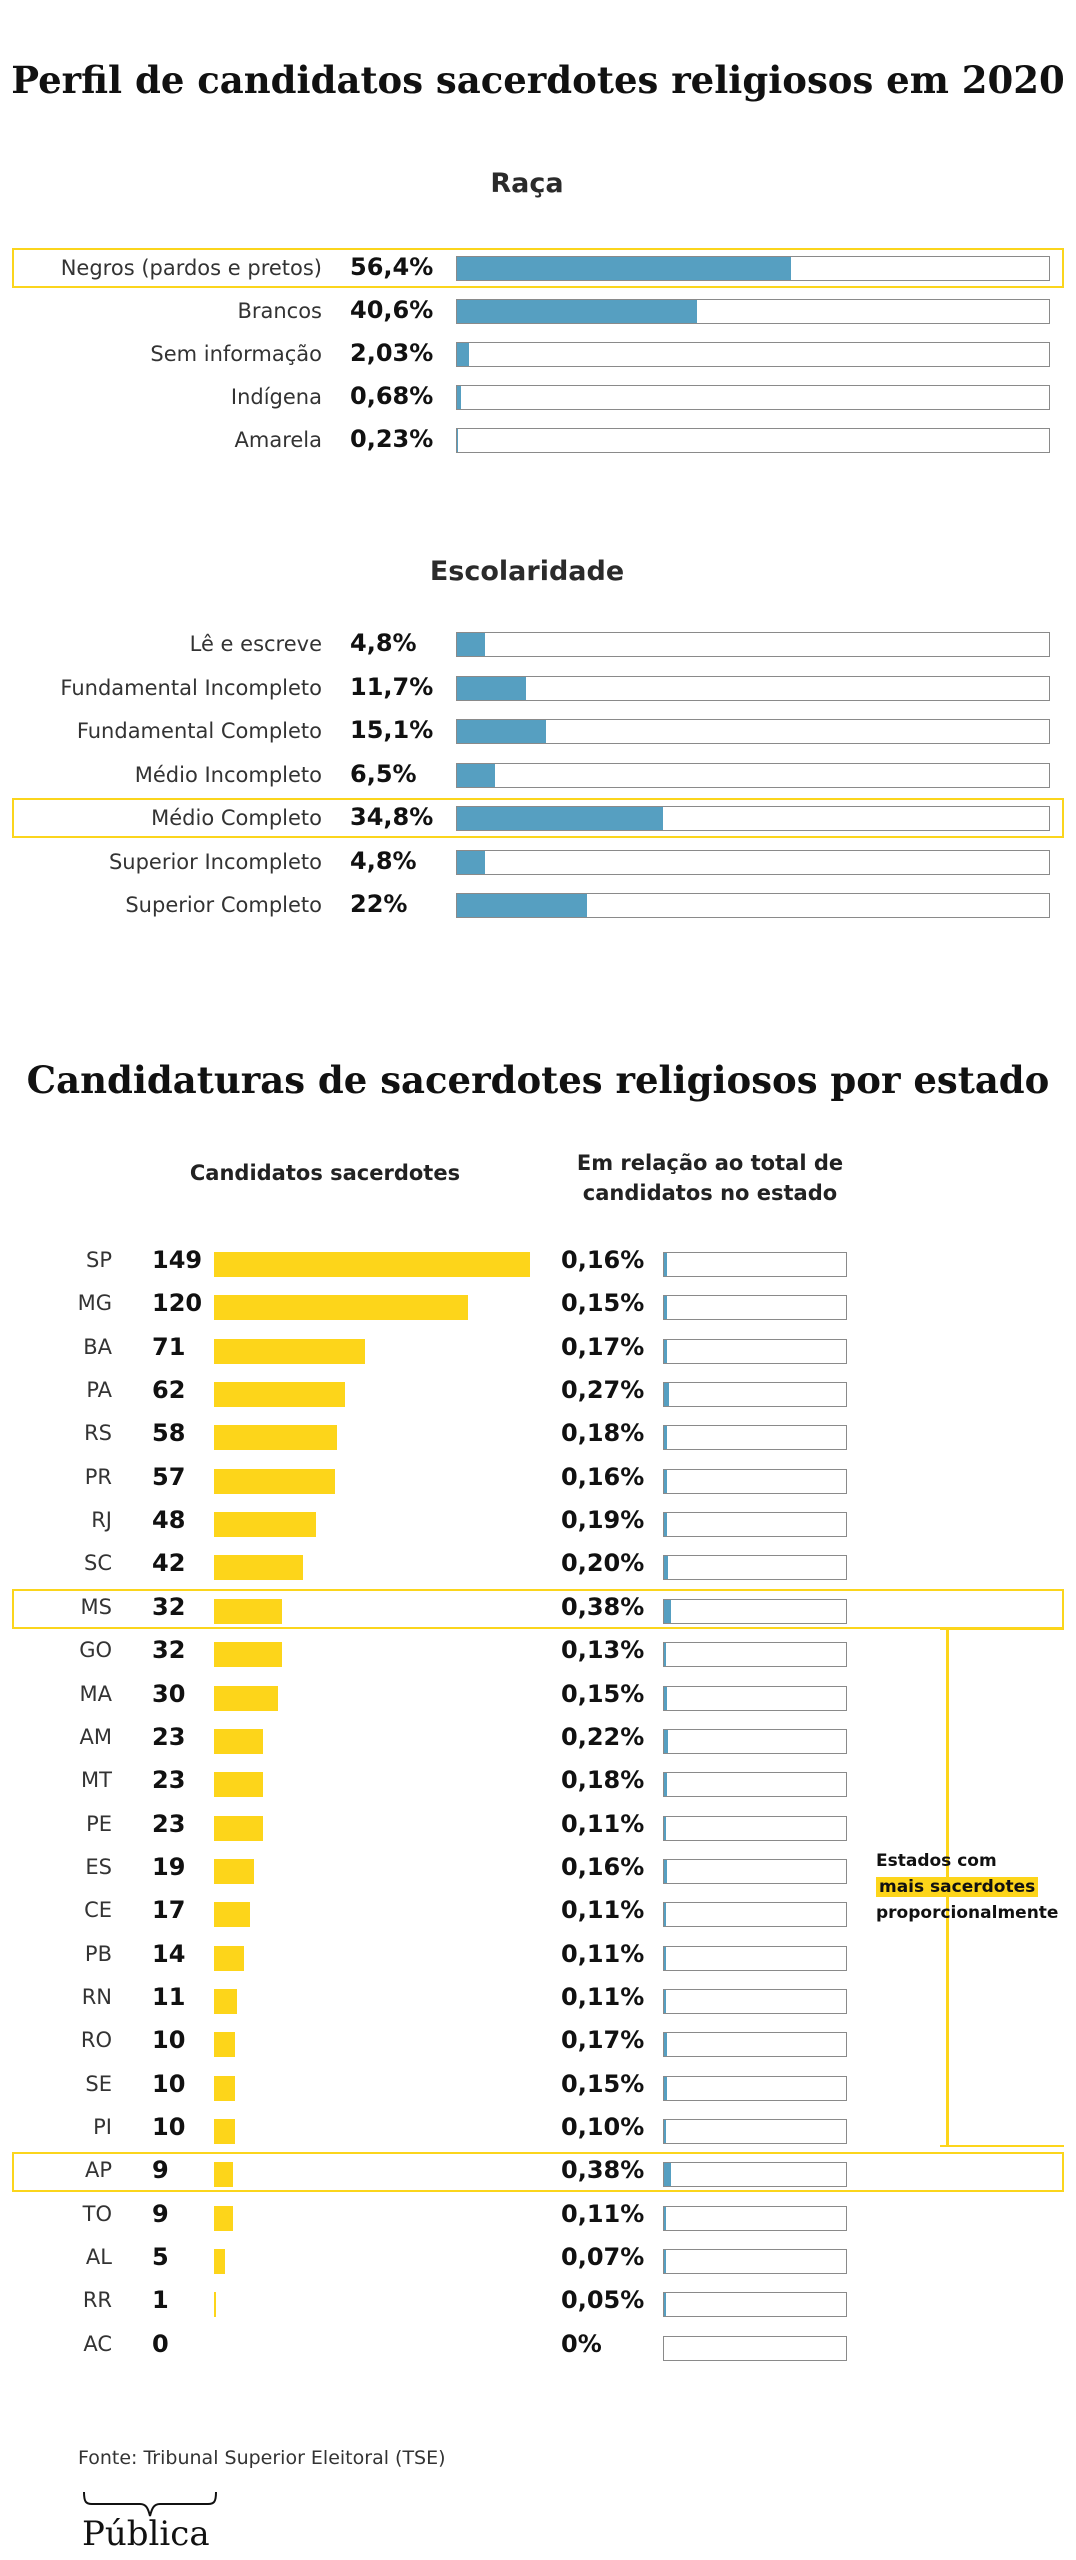 Image resolution: width=1076 pixels, height=2560 pixels. I want to click on state-row: AP 9 0,38%, so click(538, 2170).